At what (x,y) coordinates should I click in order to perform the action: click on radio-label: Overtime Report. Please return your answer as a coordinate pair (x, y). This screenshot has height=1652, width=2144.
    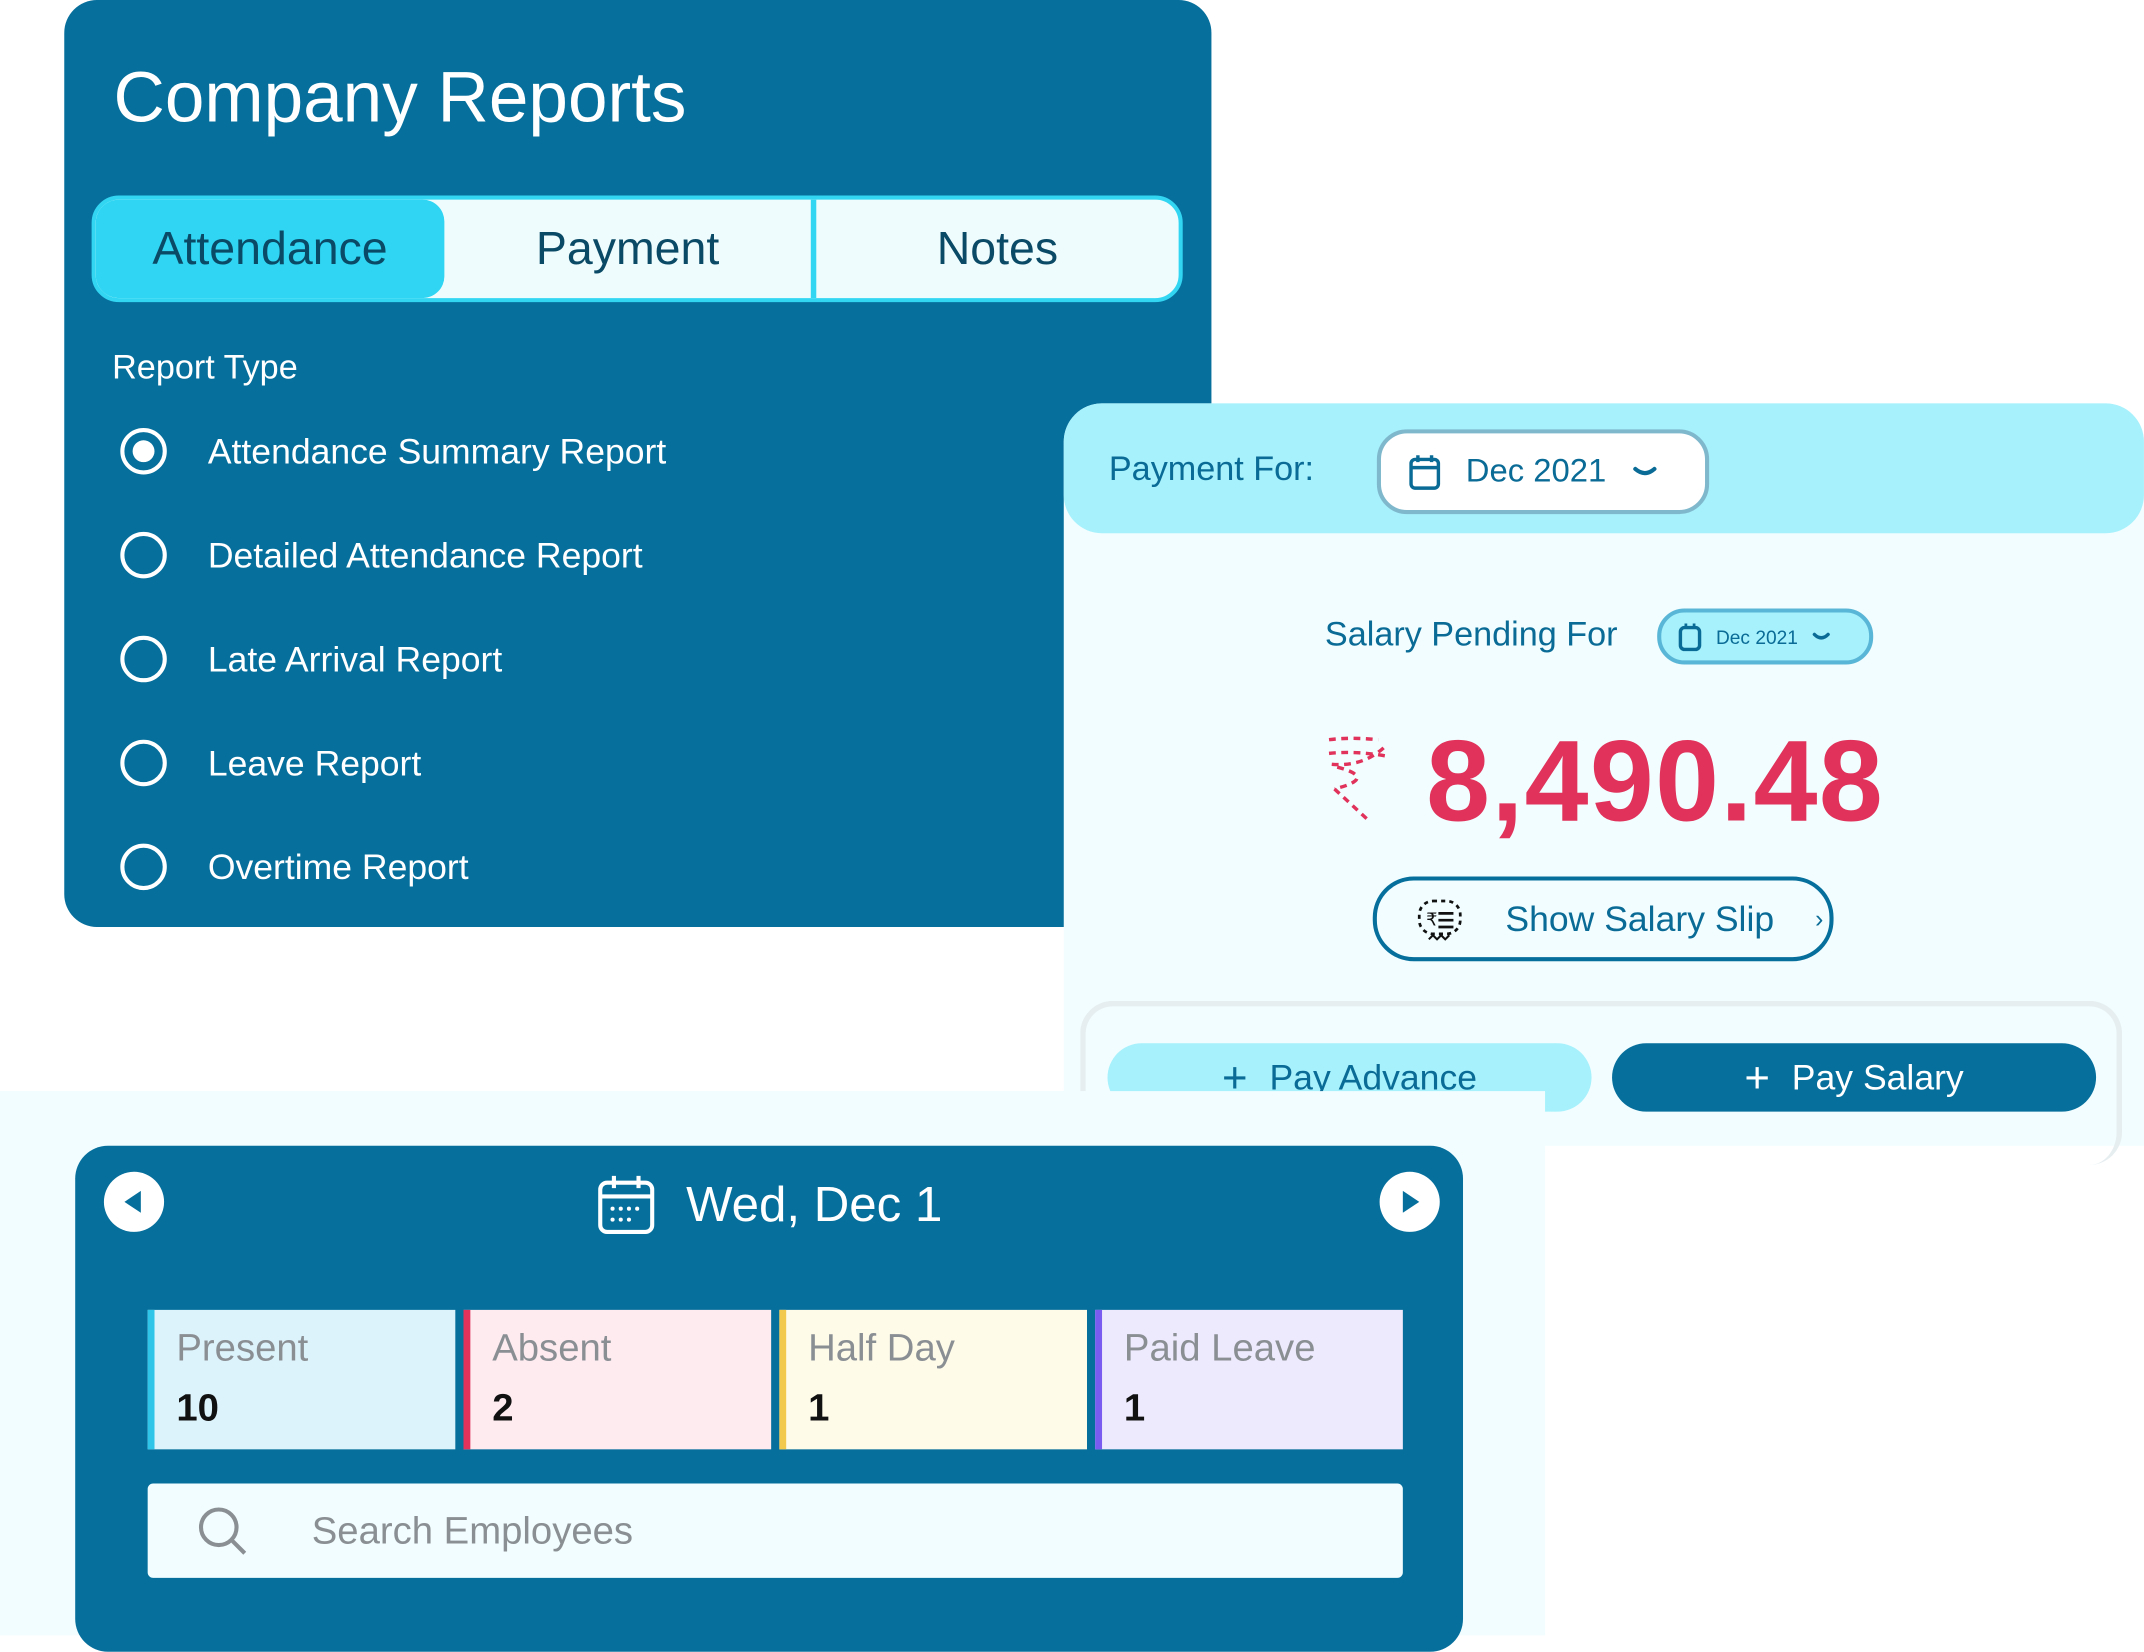
    Looking at the image, I should click on (338, 866).